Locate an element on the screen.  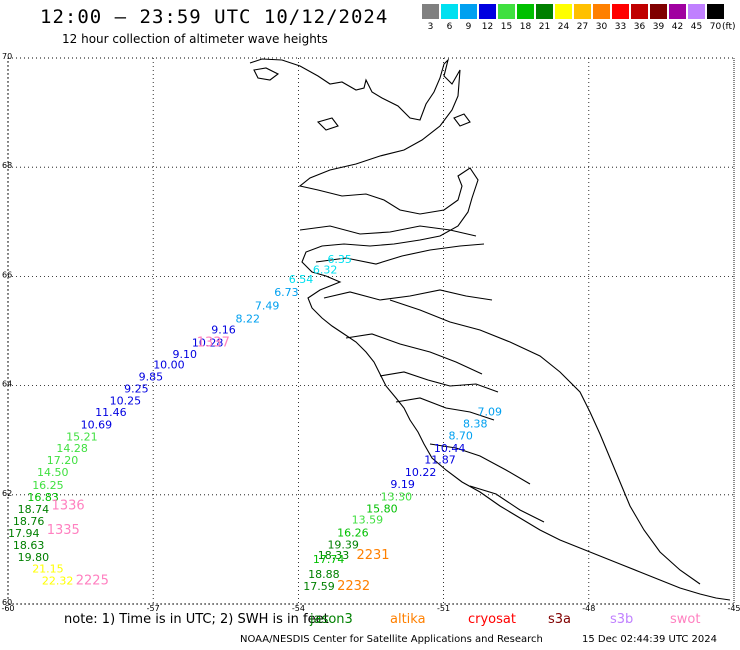
wave-height-label: 22.32 is located at coordinates (58, 580).